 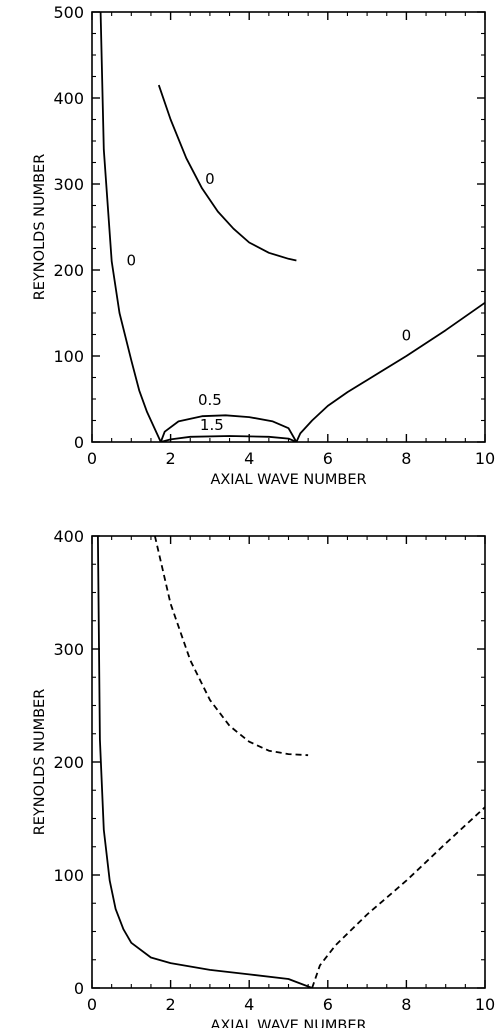 I want to click on y-tick-label: 500, so click(x=68, y=12).